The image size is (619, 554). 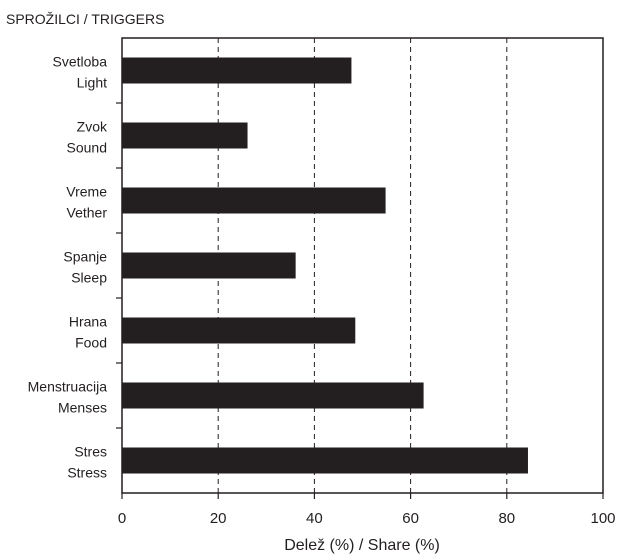 I want to click on x-tick-label: 40, so click(x=314, y=518).